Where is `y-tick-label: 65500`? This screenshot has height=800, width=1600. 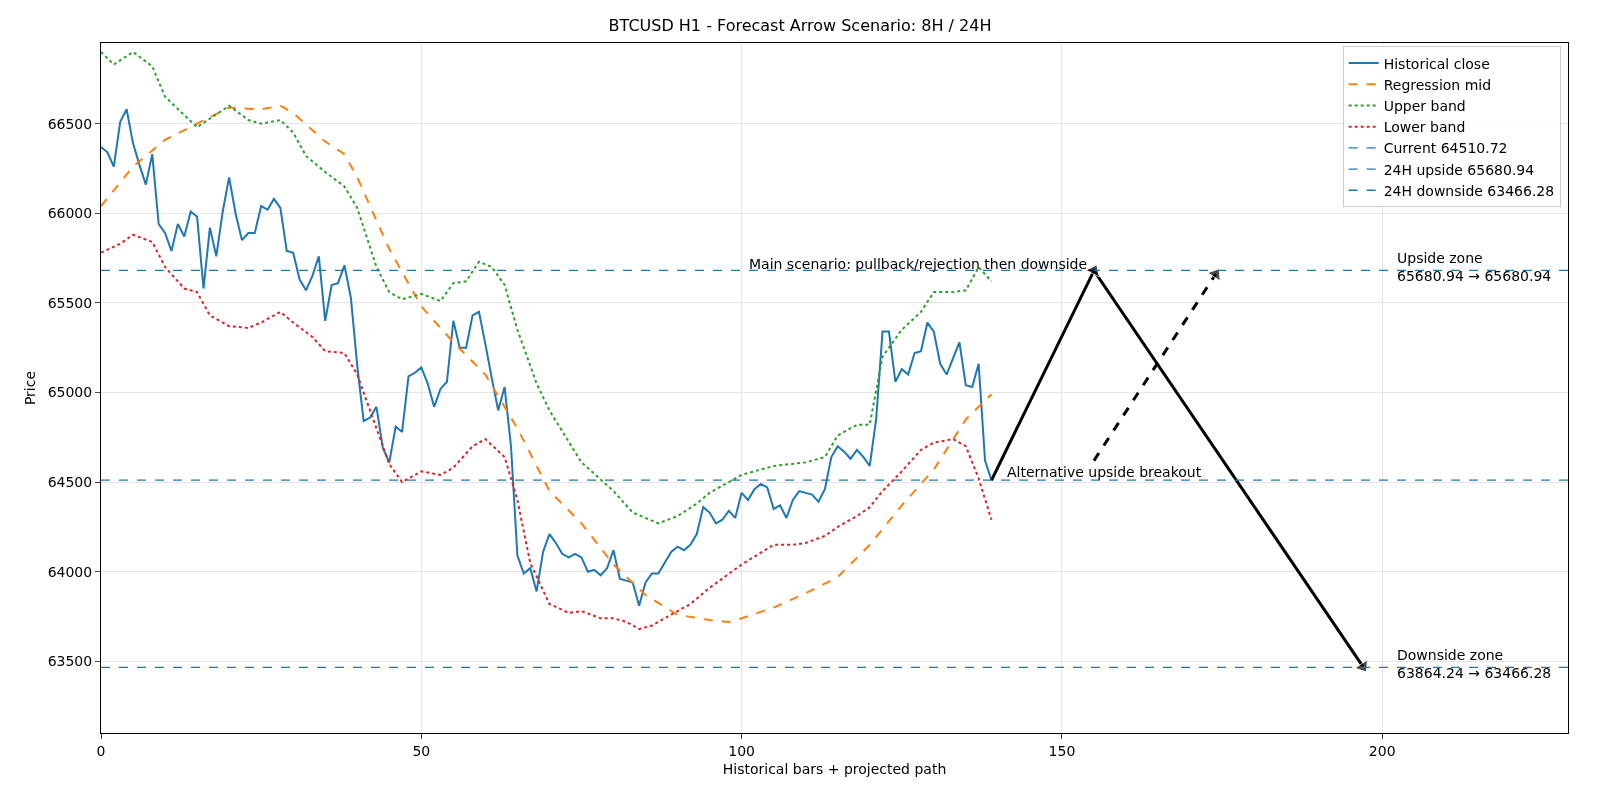 y-tick-label: 65500 is located at coordinates (70, 302).